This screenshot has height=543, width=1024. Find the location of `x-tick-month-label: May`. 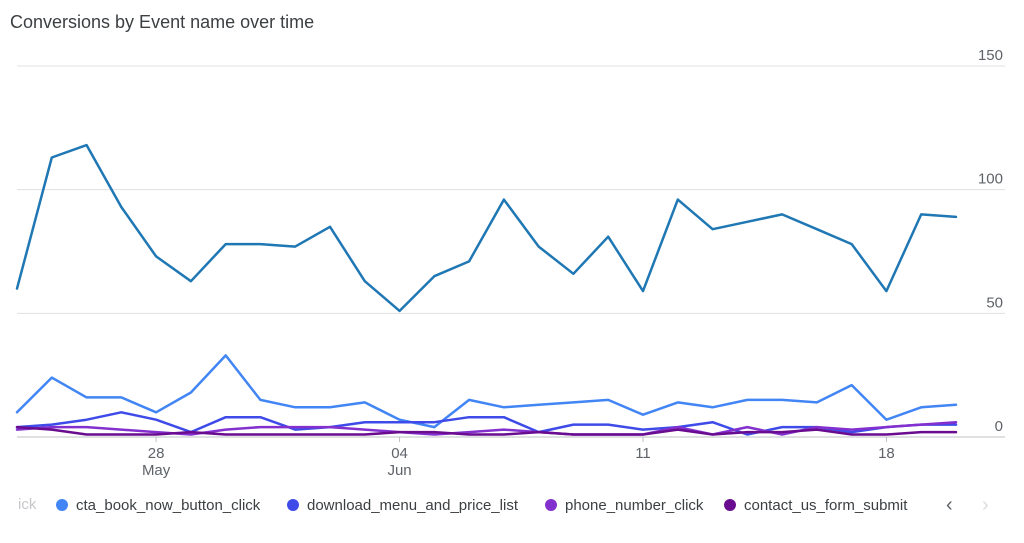

x-tick-month-label: May is located at coordinates (156, 470).